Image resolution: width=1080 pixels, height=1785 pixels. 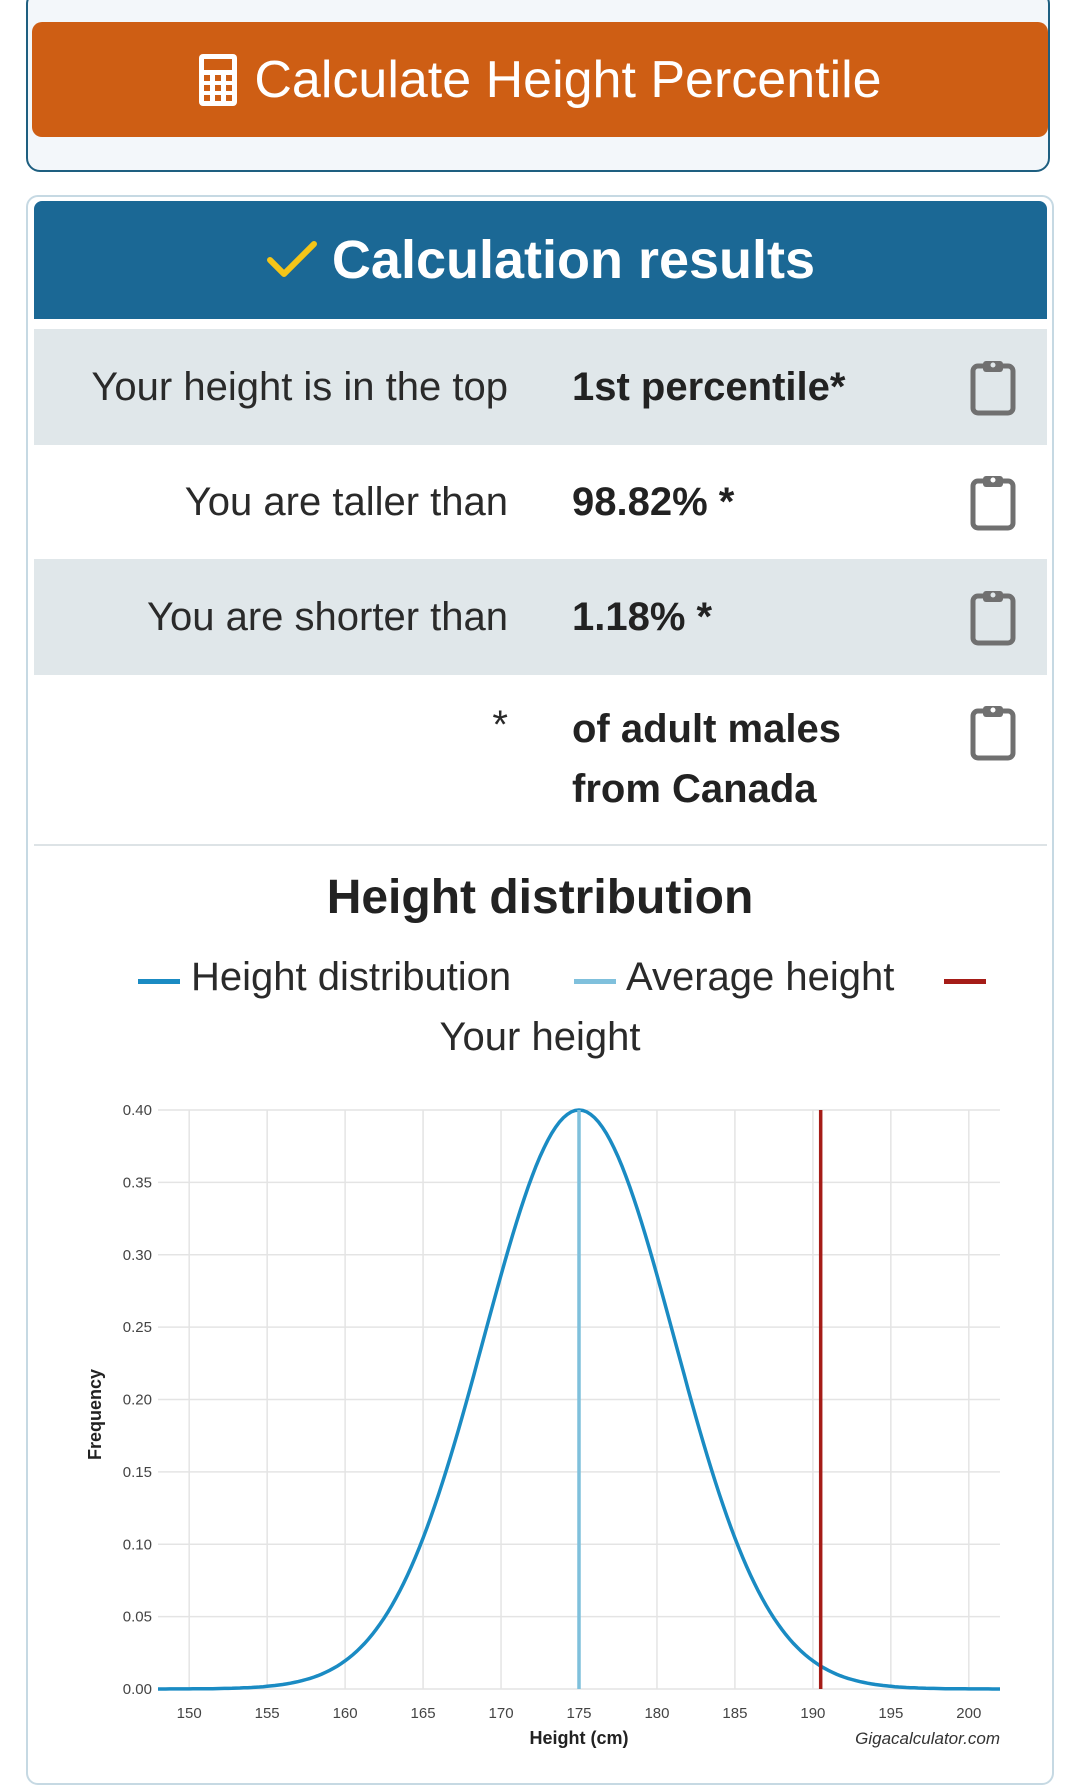 What do you see at coordinates (812, 1713) in the screenshot?
I see `x-tick-label: 190` at bounding box center [812, 1713].